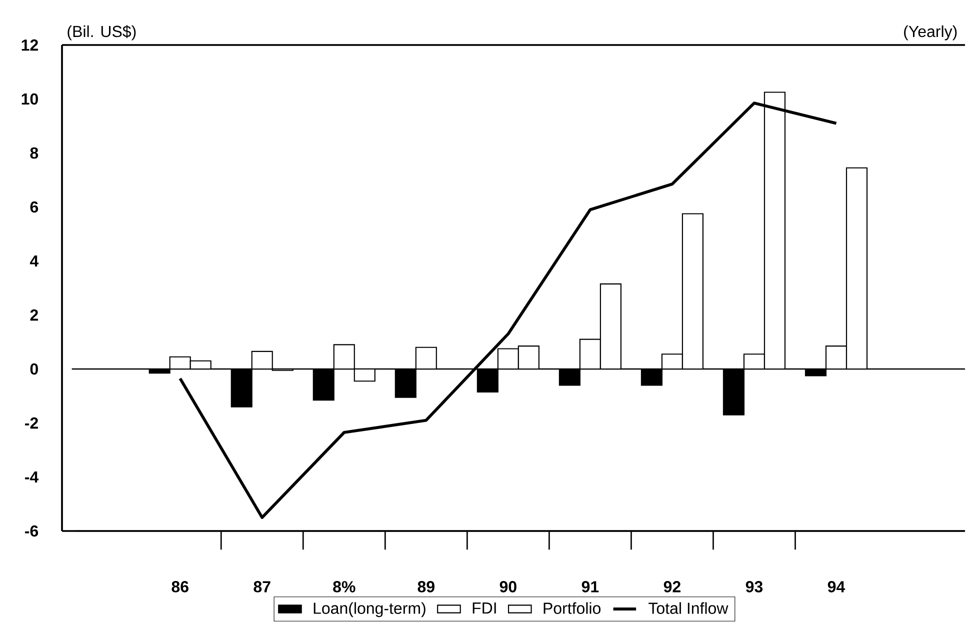  I want to click on y-tick-label: 12, so click(30, 45).